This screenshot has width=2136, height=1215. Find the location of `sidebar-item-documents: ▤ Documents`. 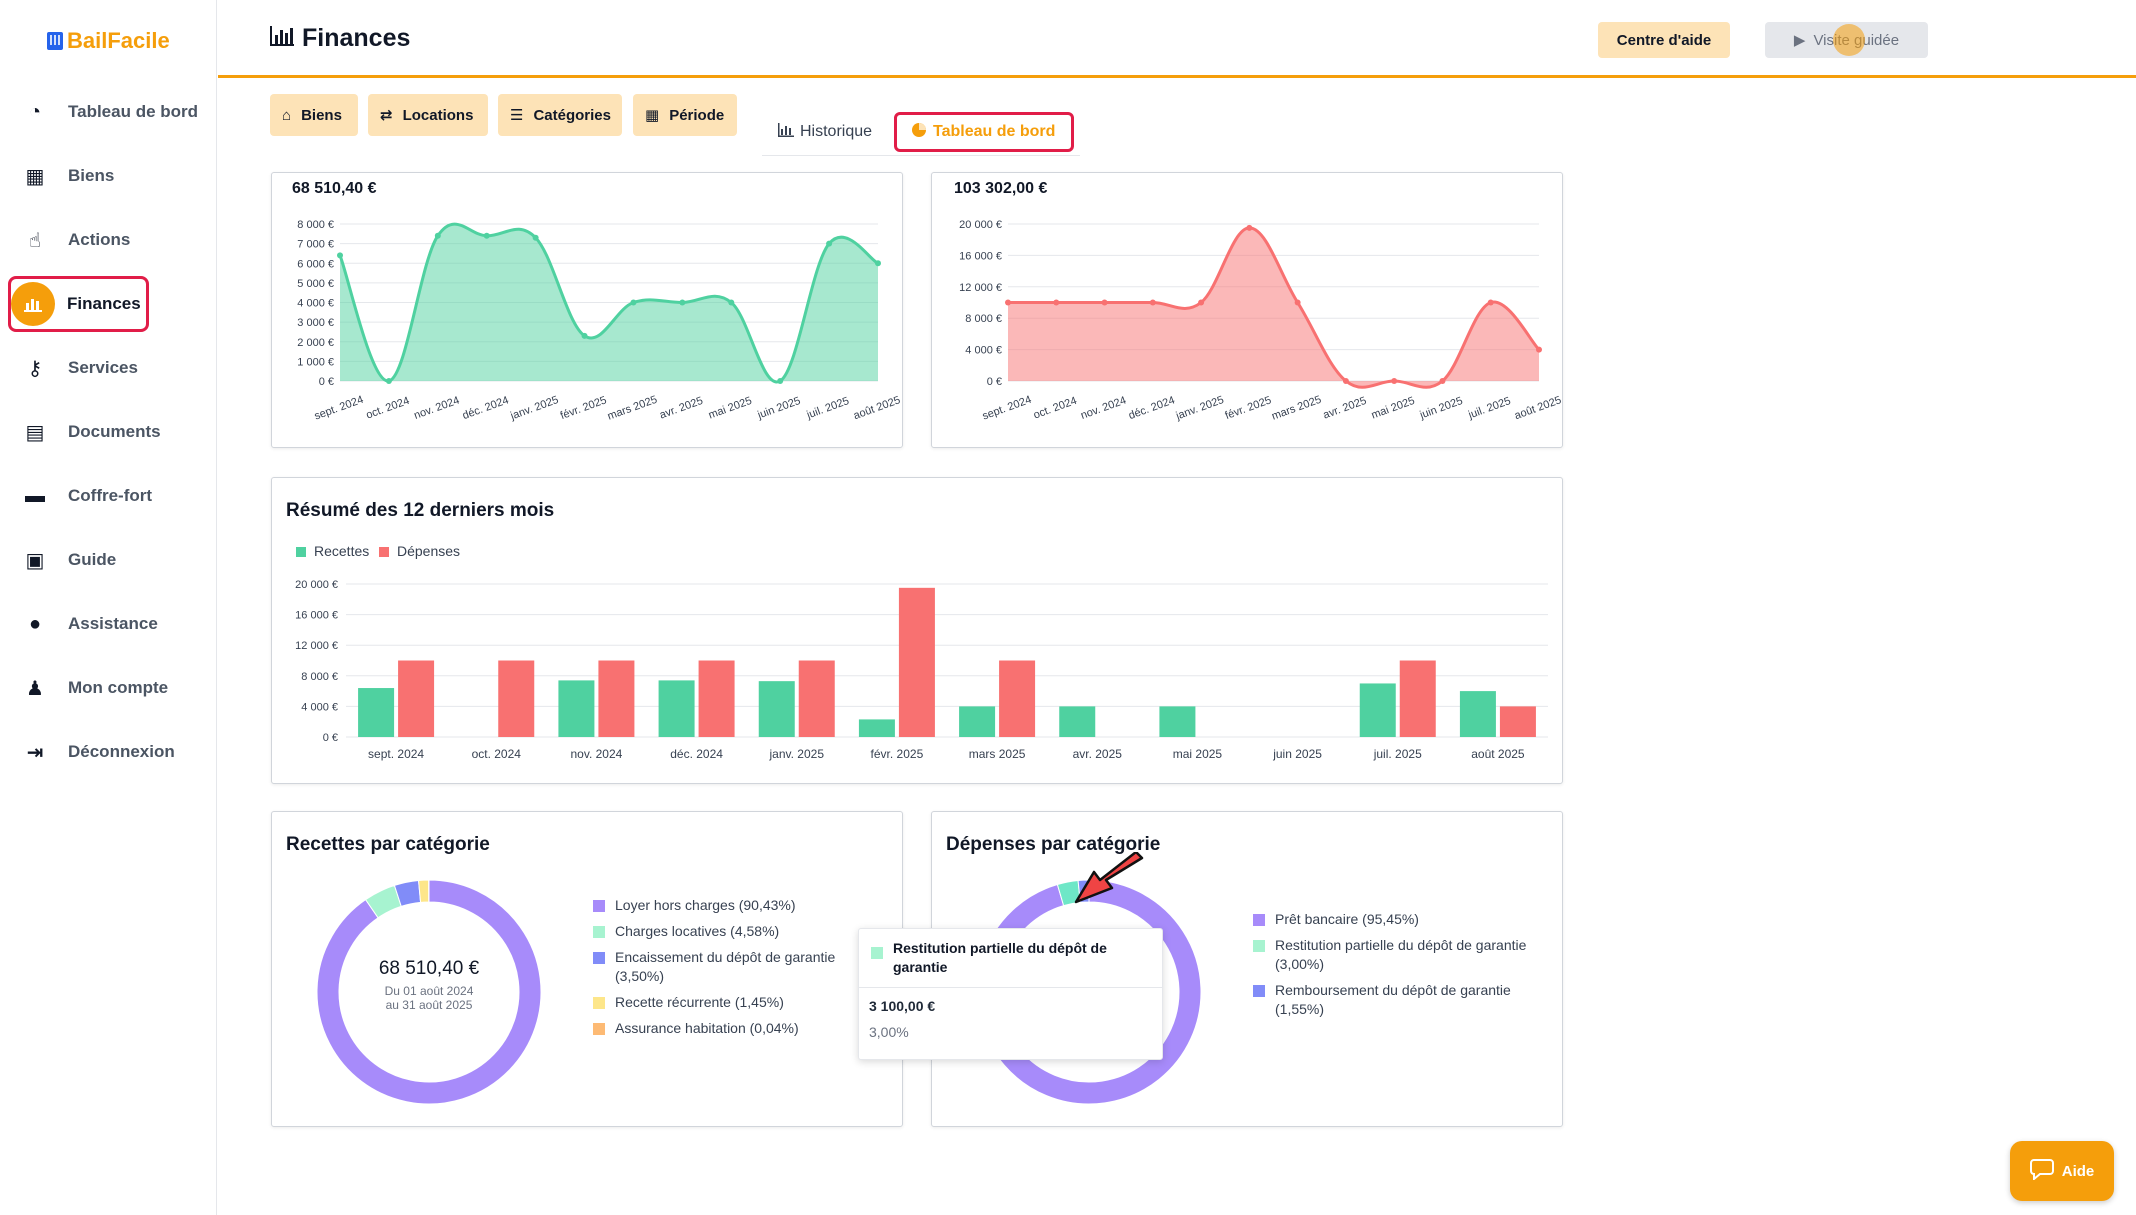

sidebar-item-documents: ▤ Documents is located at coordinates (91, 432).